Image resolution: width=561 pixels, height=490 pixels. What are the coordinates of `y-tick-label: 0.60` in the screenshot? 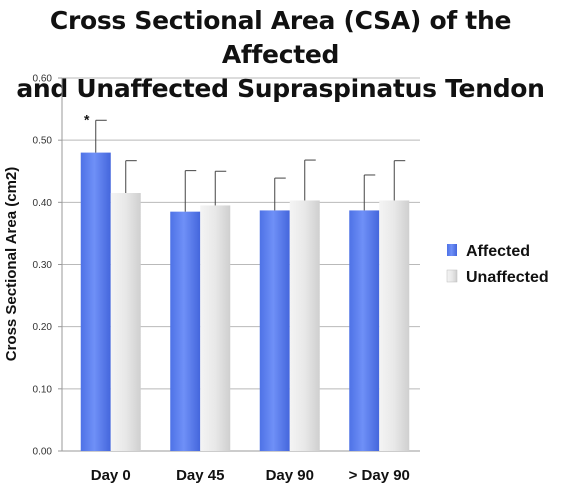 It's located at (43, 79).